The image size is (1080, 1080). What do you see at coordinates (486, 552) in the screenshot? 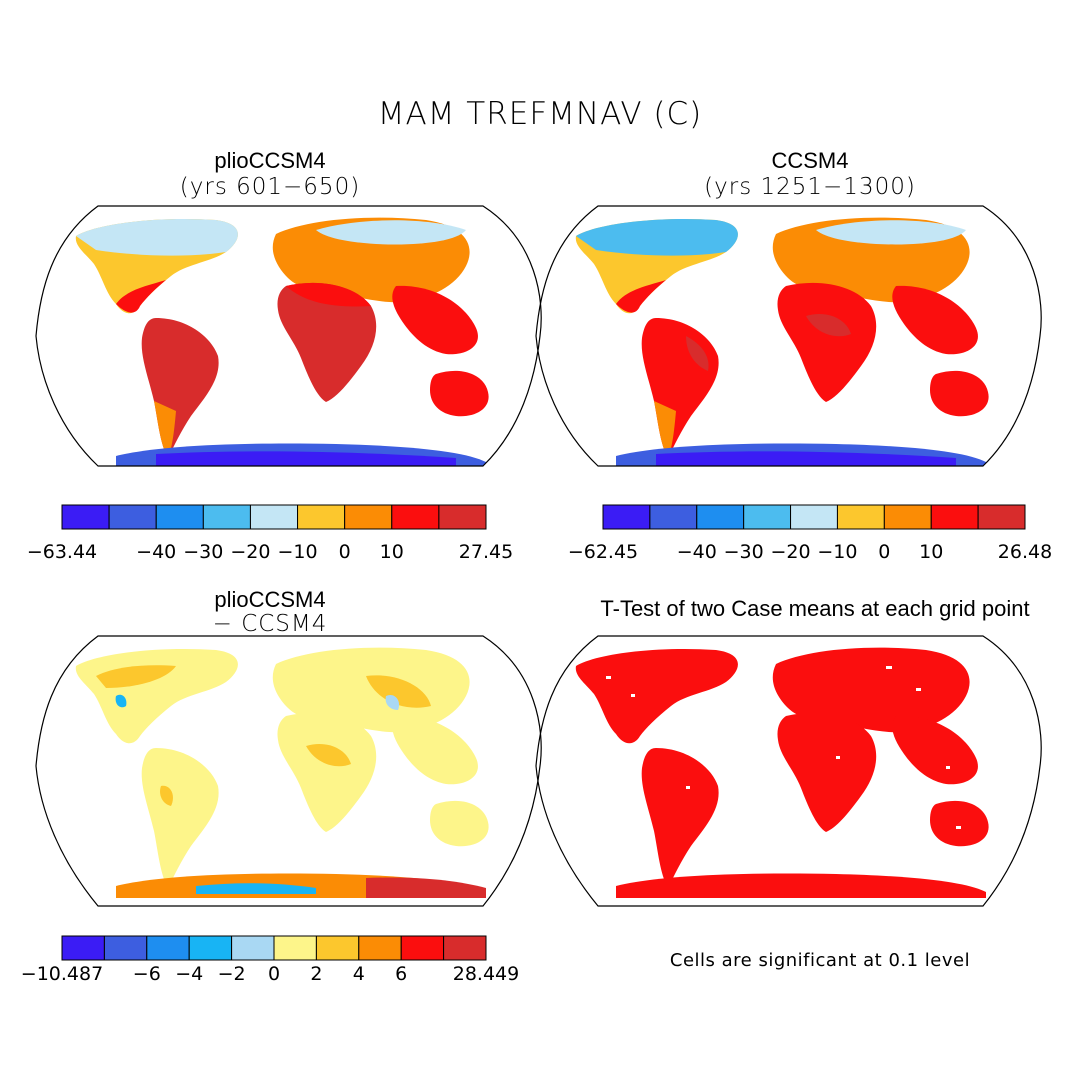
I see `colorbar-label: 27.45` at bounding box center [486, 552].